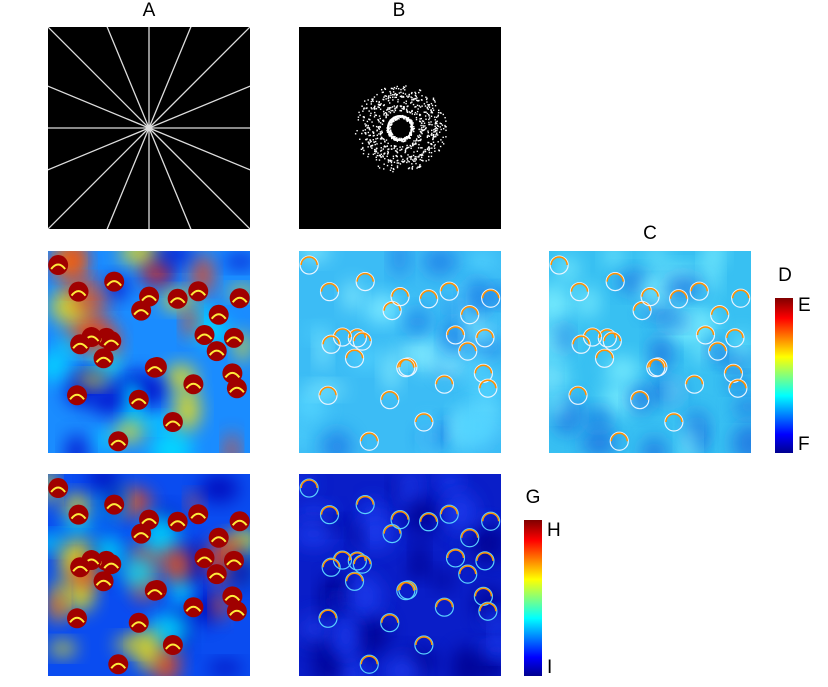 The height and width of the screenshot is (687, 828). I want to click on heatmap, so click(650, 352).